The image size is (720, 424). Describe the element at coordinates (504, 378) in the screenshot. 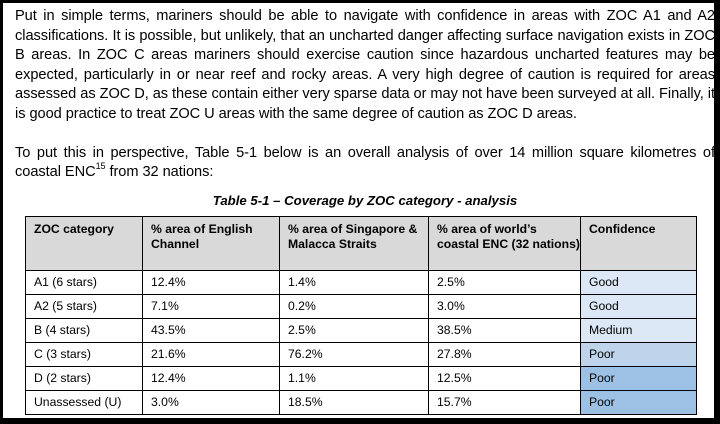

I see `cell-world-coastal-enc: 12.5%` at that location.